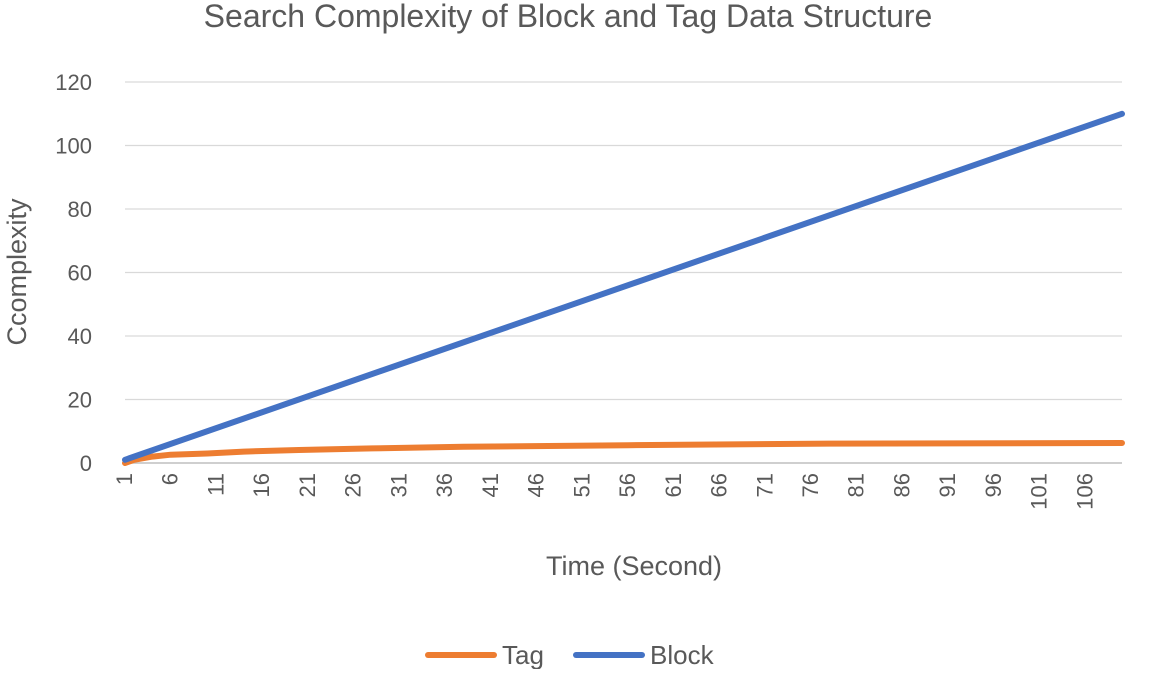 Image resolution: width=1150 pixels, height=674 pixels. What do you see at coordinates (993, 485) in the screenshot?
I see `x-tick-label: 96` at bounding box center [993, 485].